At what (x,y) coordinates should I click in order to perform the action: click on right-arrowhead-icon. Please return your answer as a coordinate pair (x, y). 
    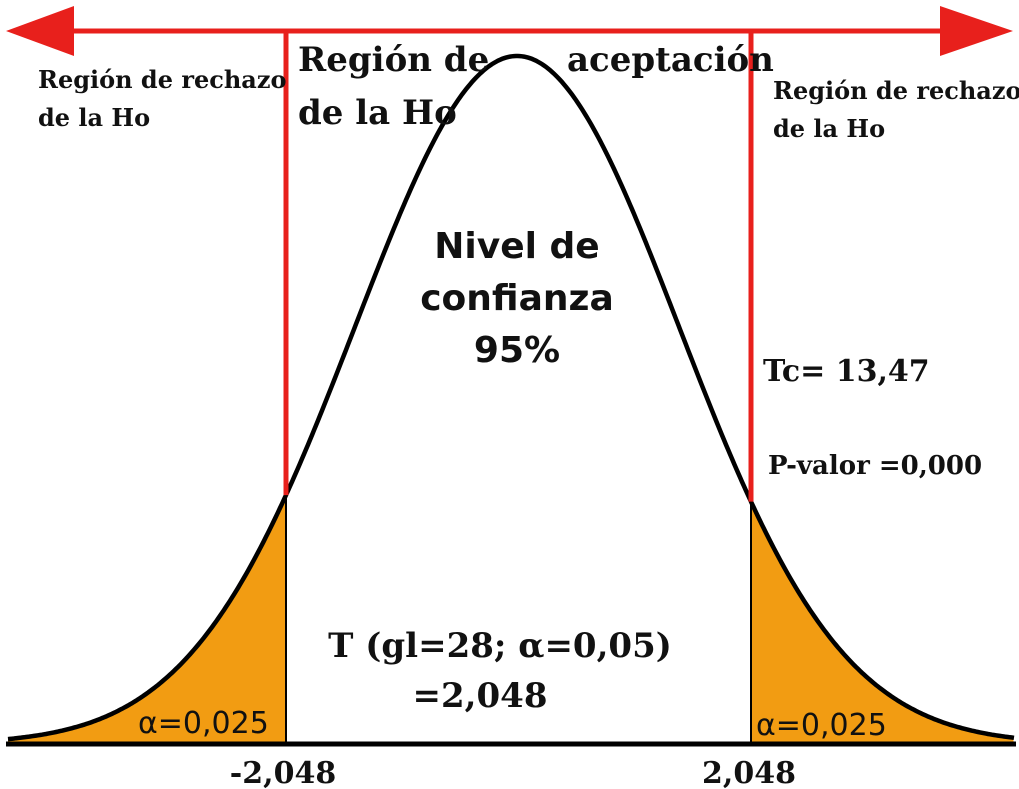
    Looking at the image, I should click on (976, 31).